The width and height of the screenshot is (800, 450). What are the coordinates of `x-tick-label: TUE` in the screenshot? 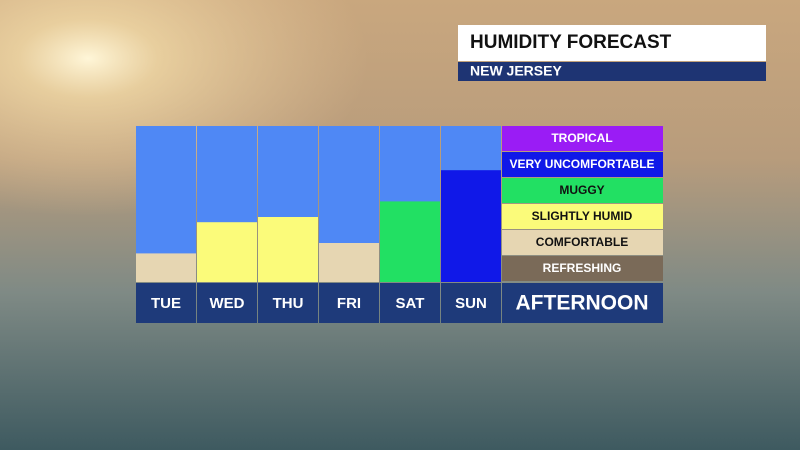 It's located at (166, 303).